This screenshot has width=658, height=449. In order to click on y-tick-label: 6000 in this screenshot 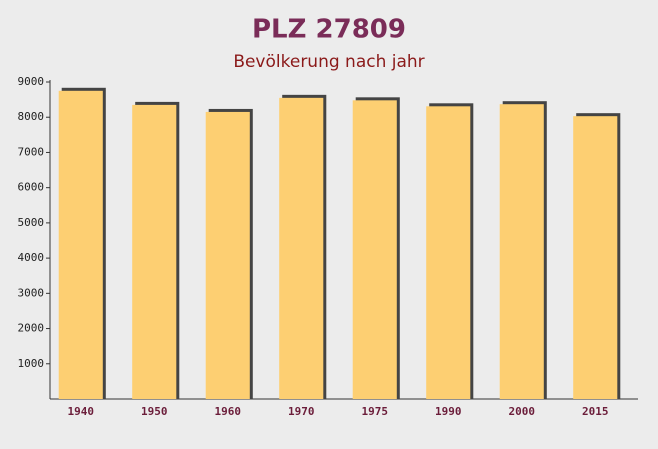, I will do `click(31, 187)`.